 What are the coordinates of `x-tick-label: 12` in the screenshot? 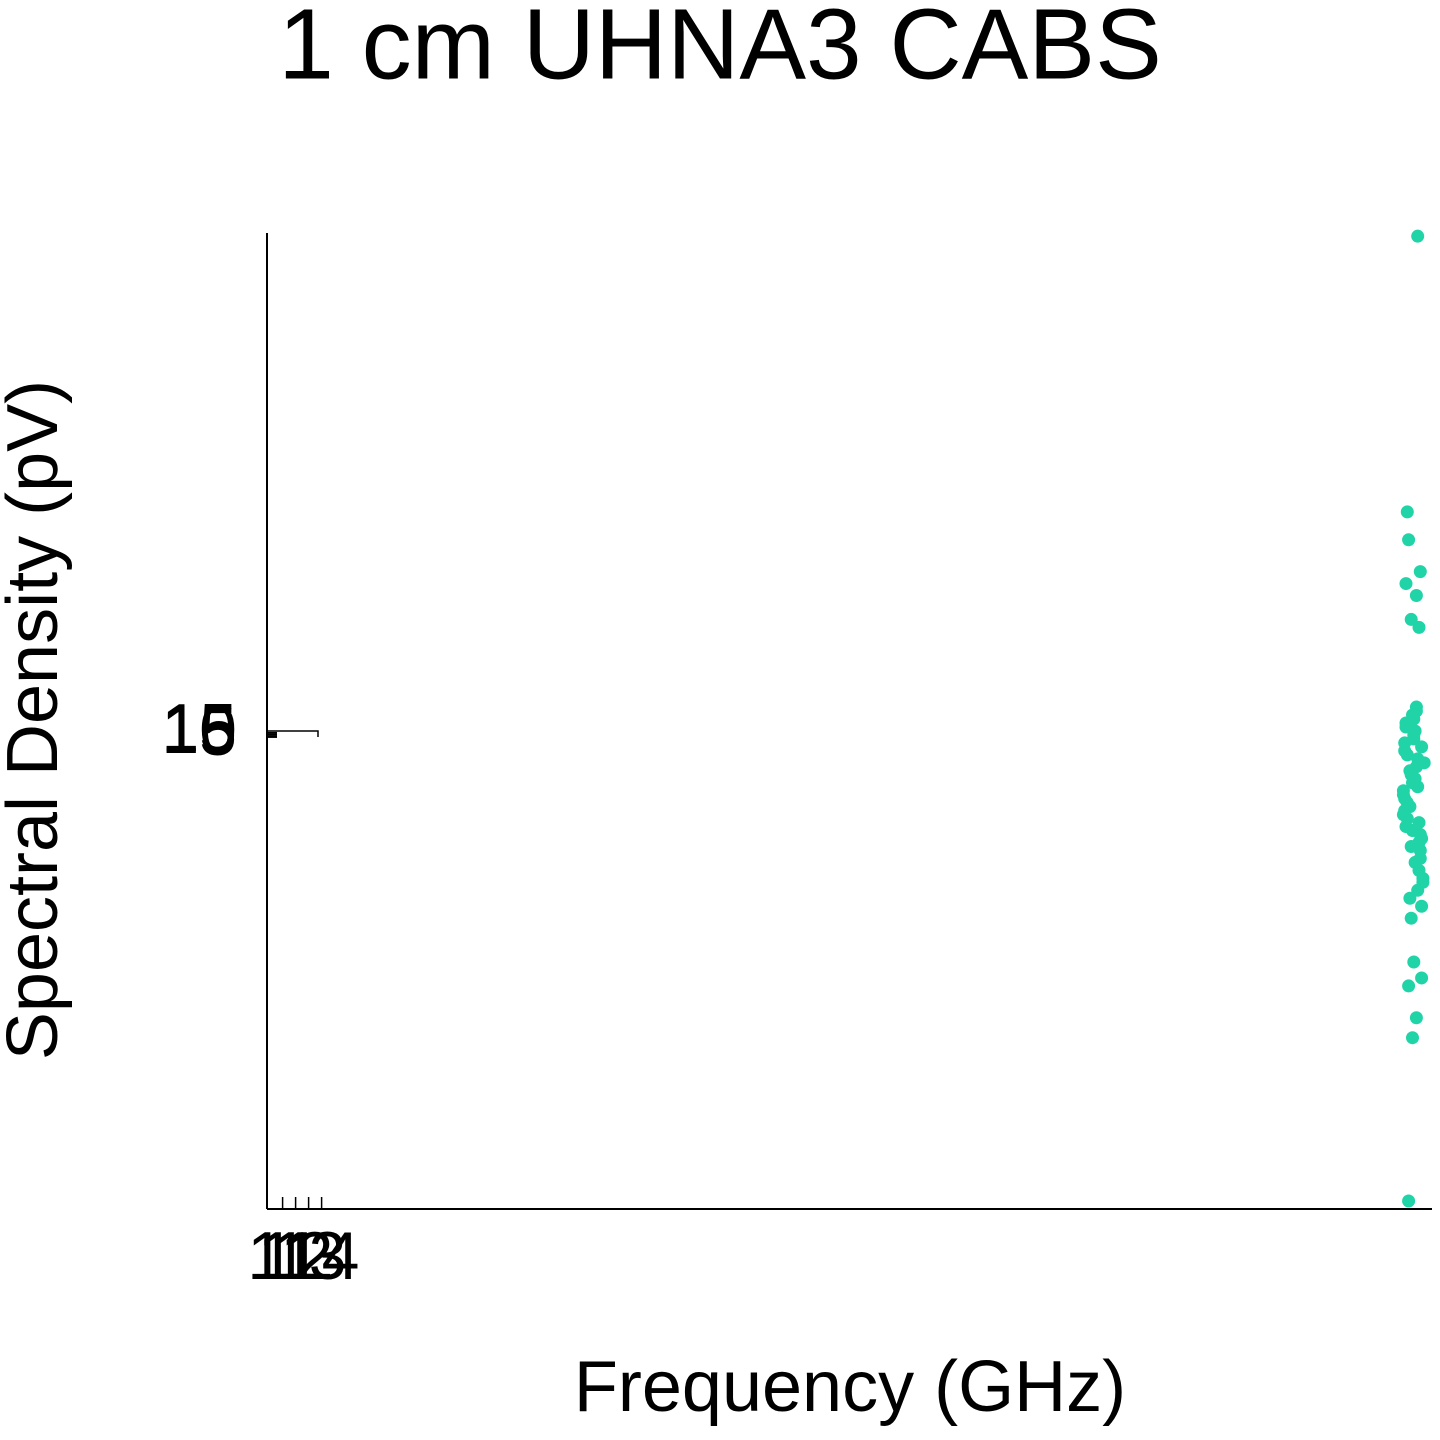 It's located at (296, 1256).